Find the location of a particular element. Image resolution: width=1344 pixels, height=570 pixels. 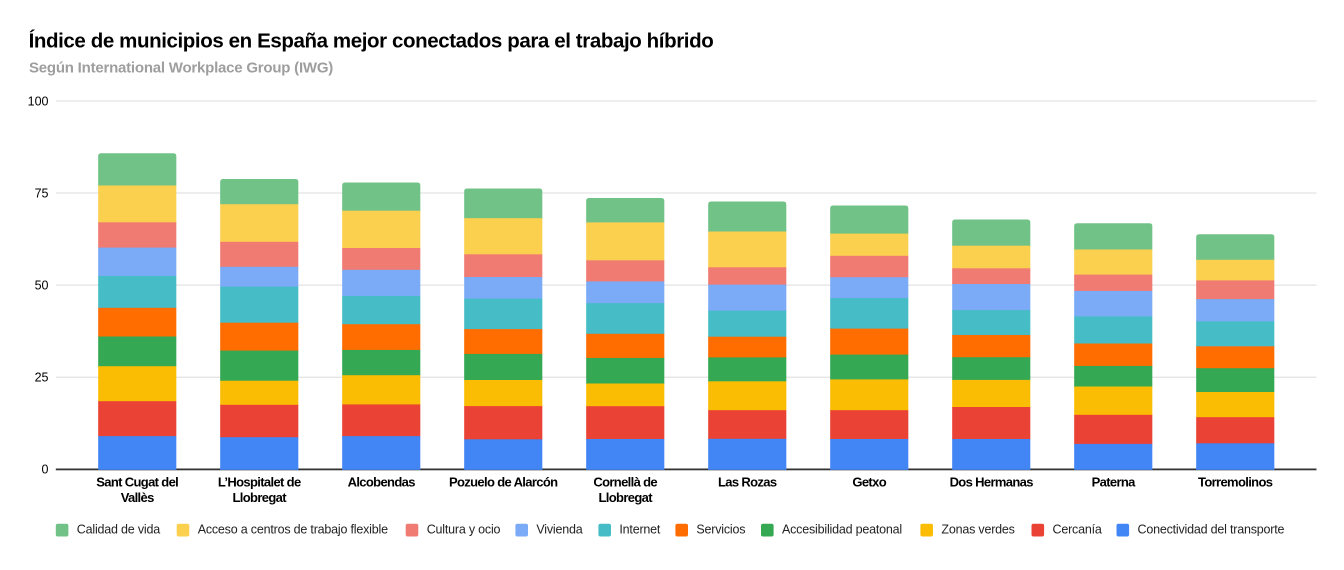

svg-text: Pozuelo de Alarcón is located at coordinates (503, 482).